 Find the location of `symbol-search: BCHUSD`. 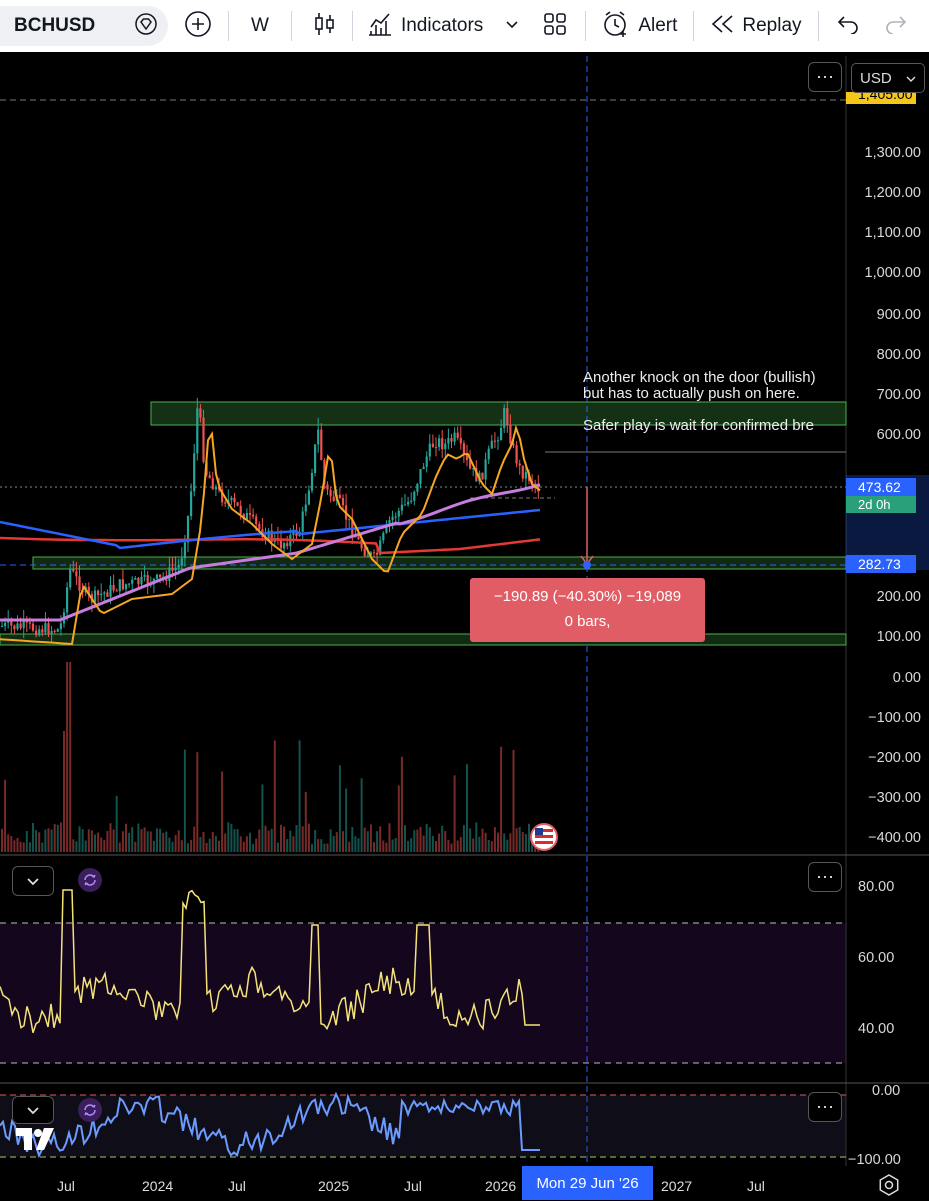

symbol-search: BCHUSD is located at coordinates (84, 26).